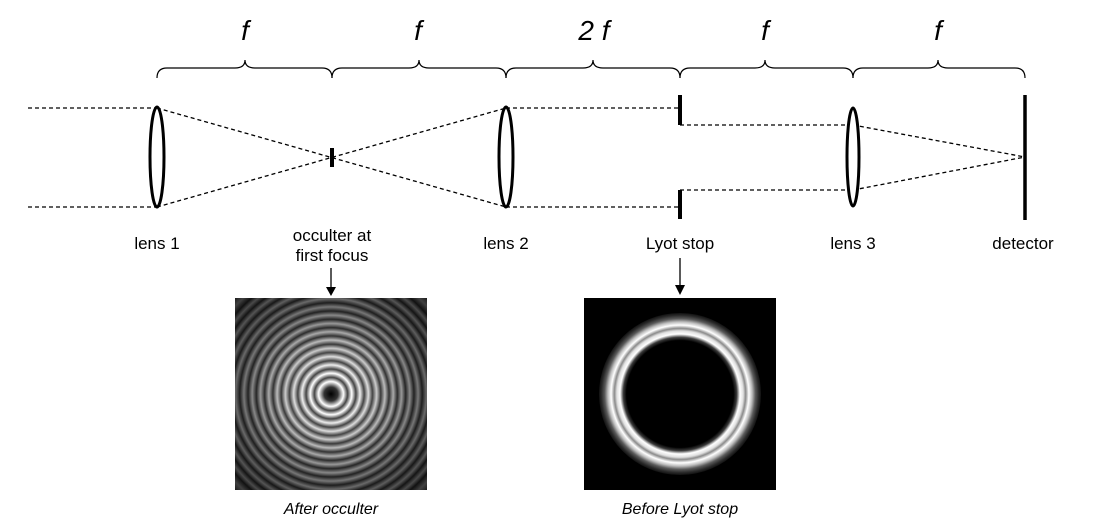  Describe the element at coordinates (156, 243) in the screenshot. I see `label-lens-1: lens 1` at that location.